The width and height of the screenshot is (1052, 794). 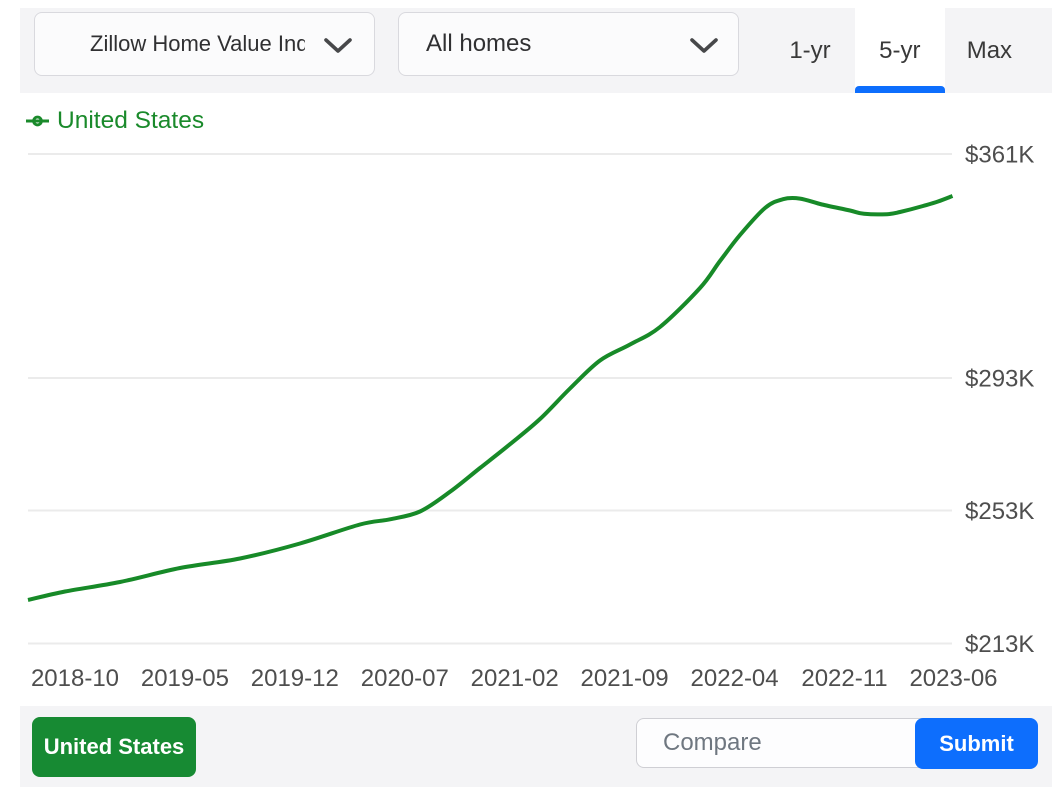 What do you see at coordinates (999, 379) in the screenshot?
I see `svg-text: $293K` at bounding box center [999, 379].